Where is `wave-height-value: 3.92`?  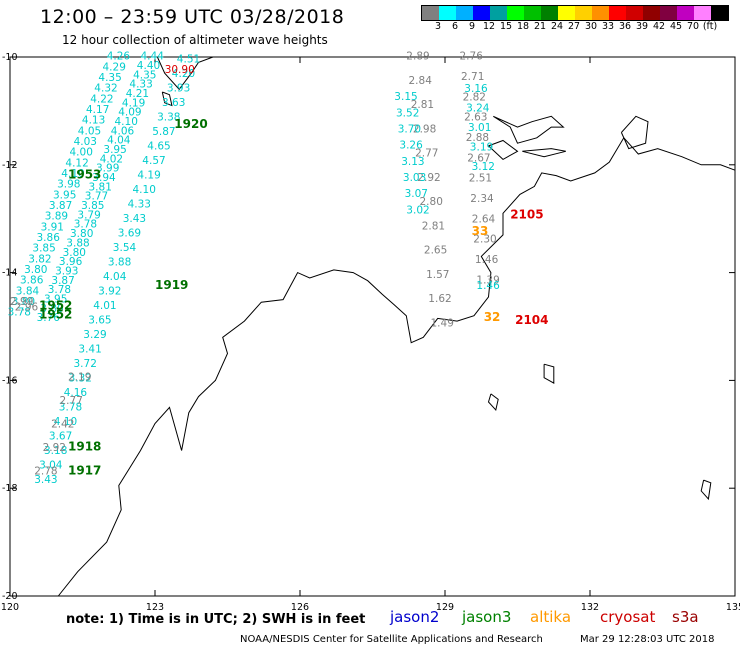
wave-height-value: 3.92 is located at coordinates (109, 291).